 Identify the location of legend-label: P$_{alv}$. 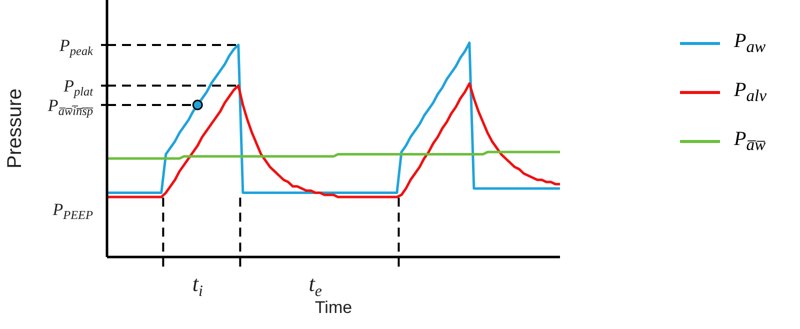
(750, 92).